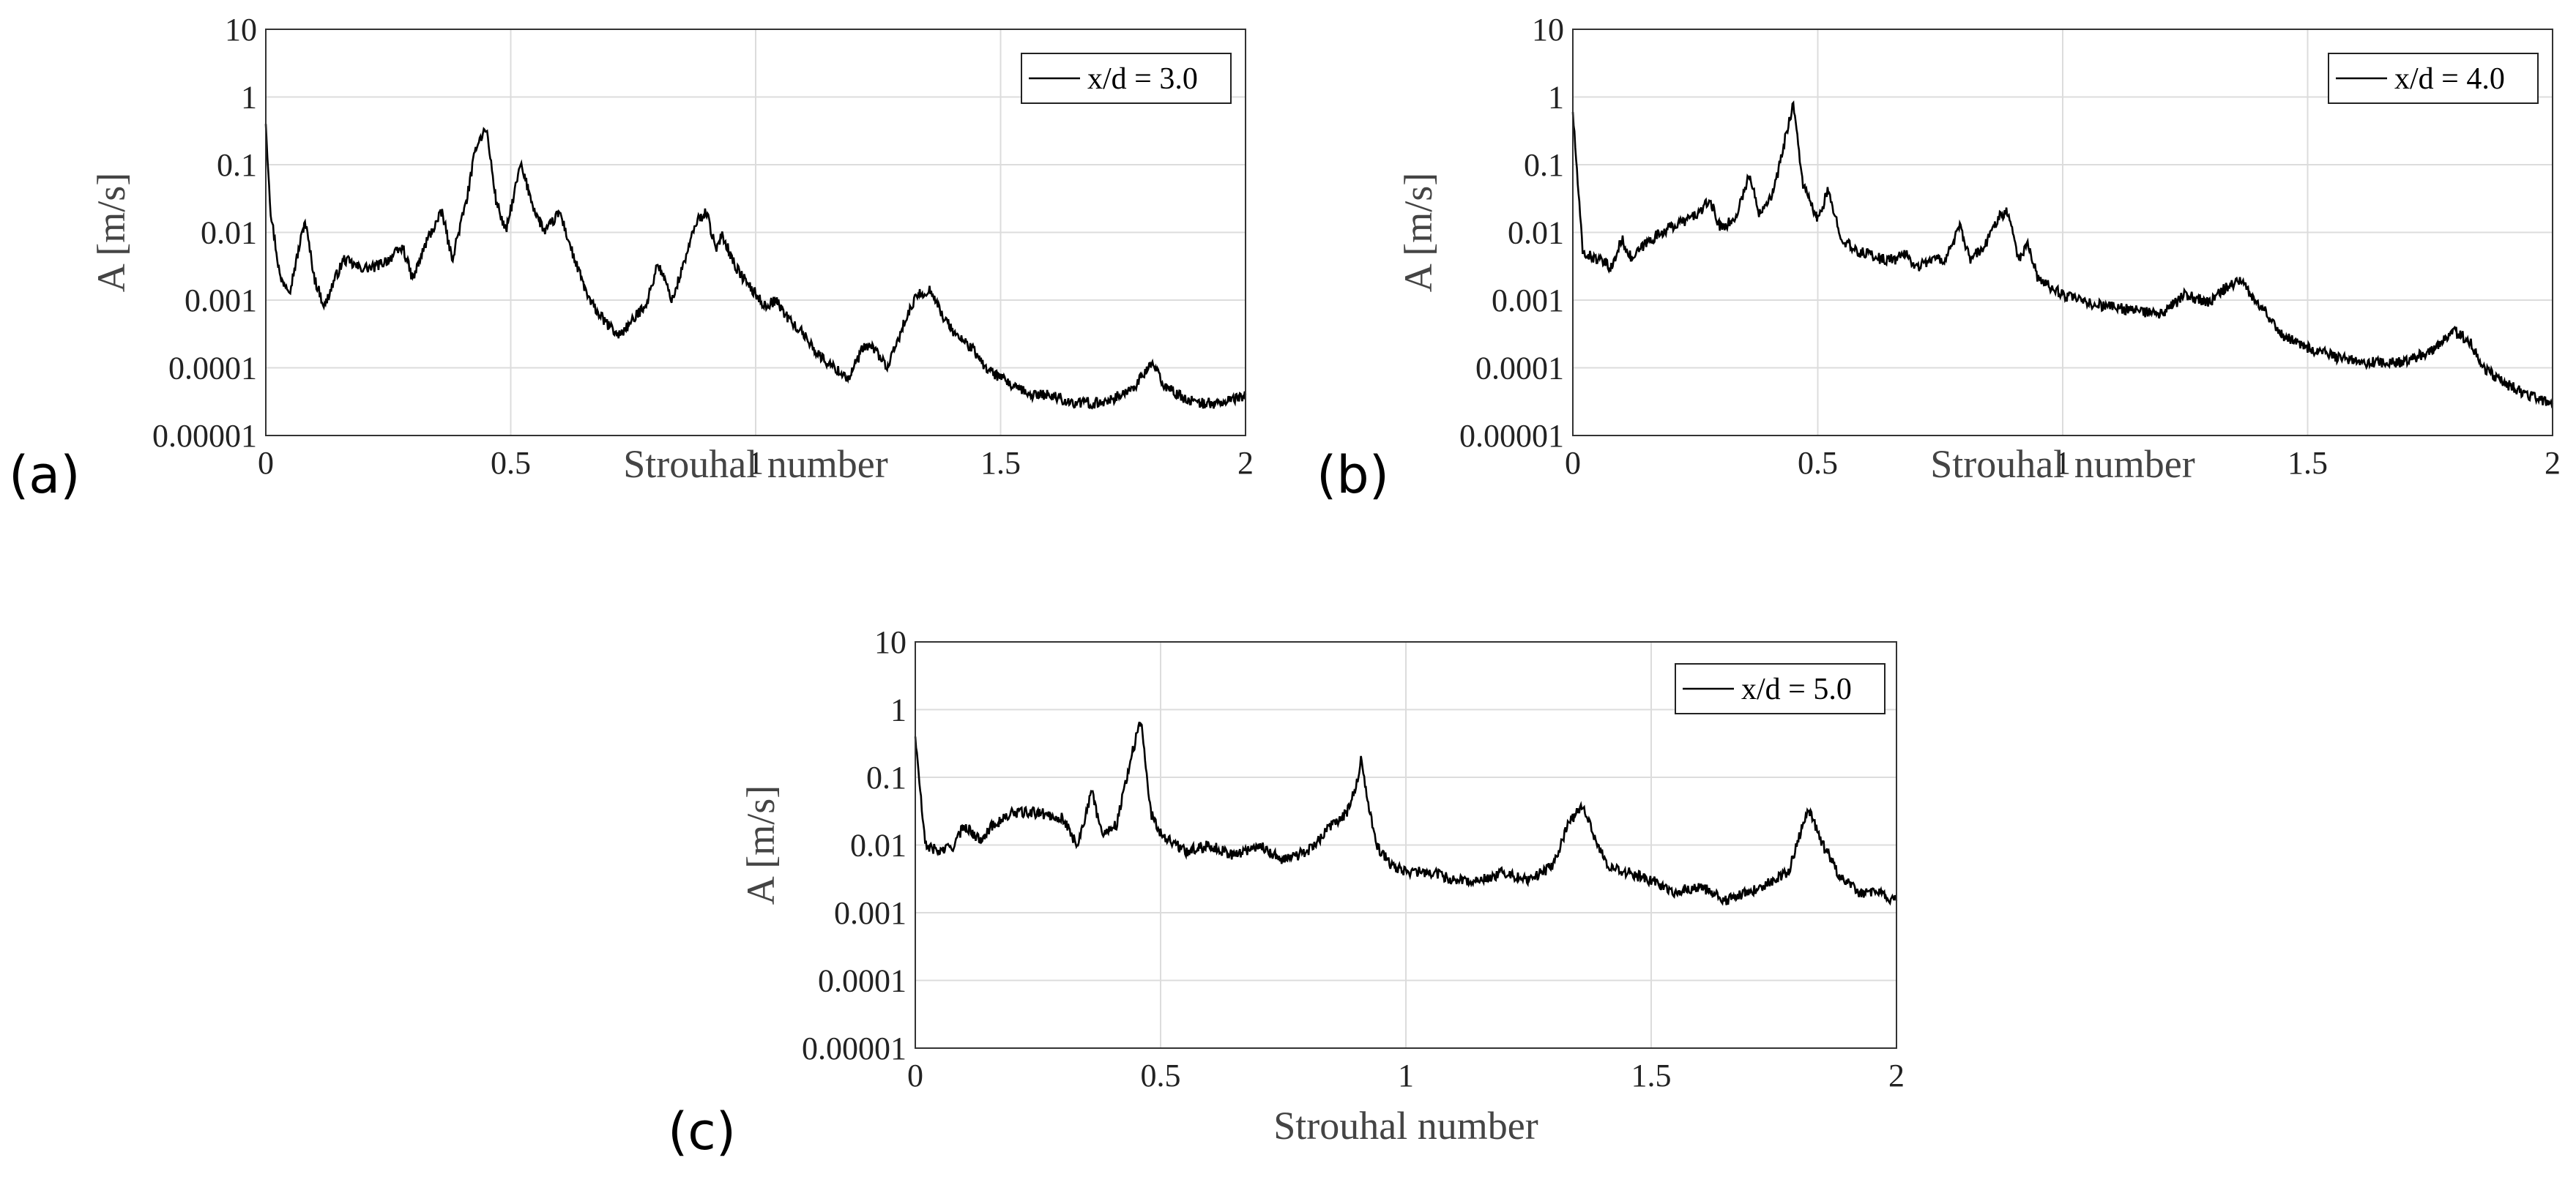 This screenshot has width=2576, height=1185. Describe the element at coordinates (2449, 79) in the screenshot. I see `legend-entry: x/d = 4.0` at that location.